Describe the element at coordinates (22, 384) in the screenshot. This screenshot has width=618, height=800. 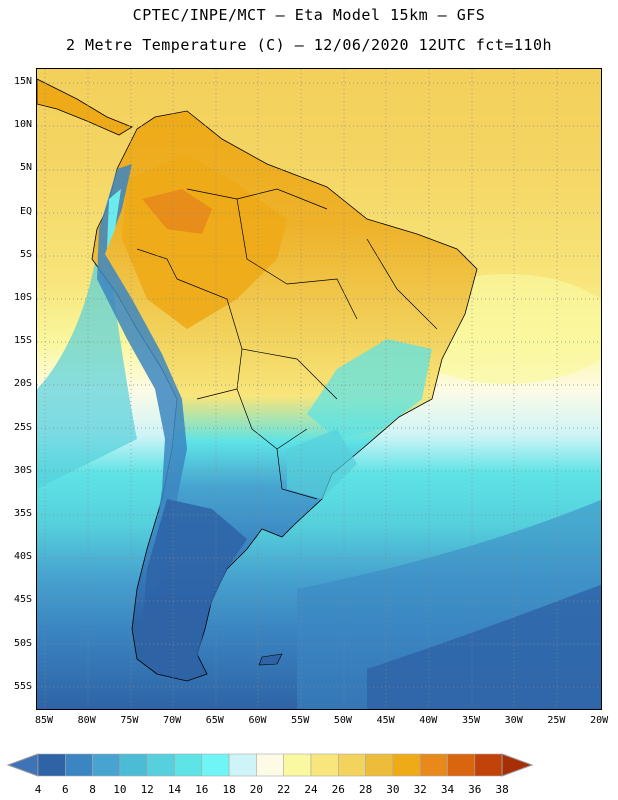
I see `lat-label: 20S` at that location.